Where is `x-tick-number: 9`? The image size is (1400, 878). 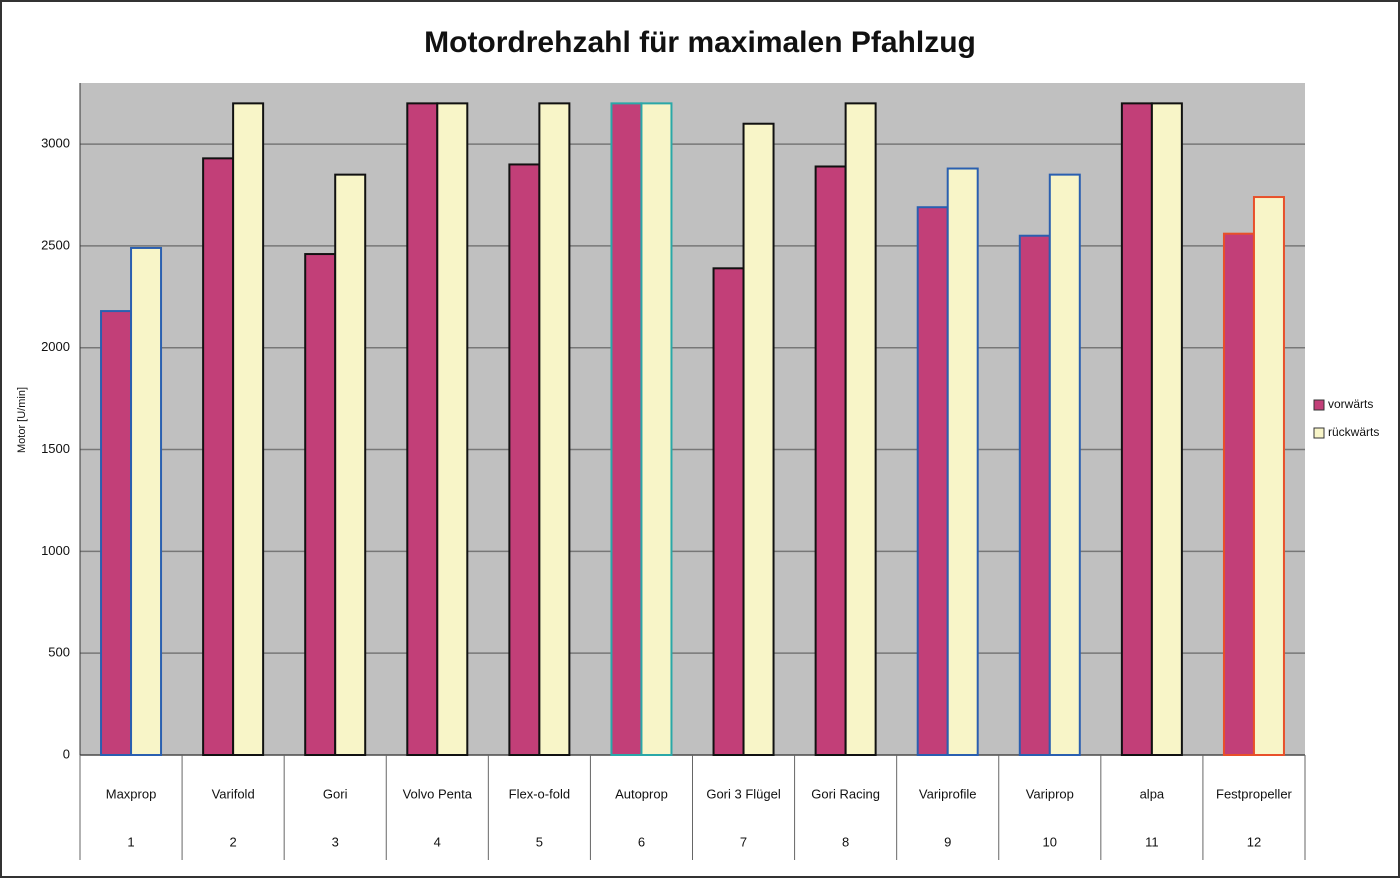
x-tick-number: 9 is located at coordinates (947, 841).